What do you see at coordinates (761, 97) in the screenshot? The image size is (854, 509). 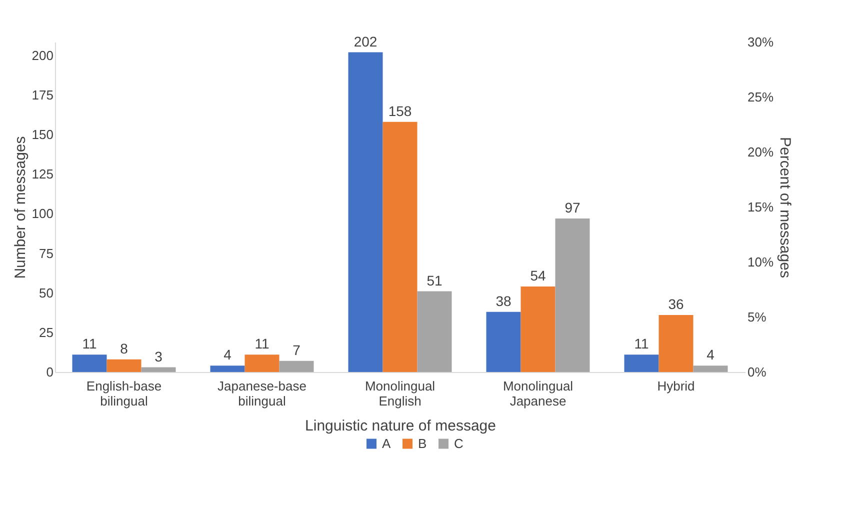 I see `y2-tick-label: 25%` at bounding box center [761, 97].